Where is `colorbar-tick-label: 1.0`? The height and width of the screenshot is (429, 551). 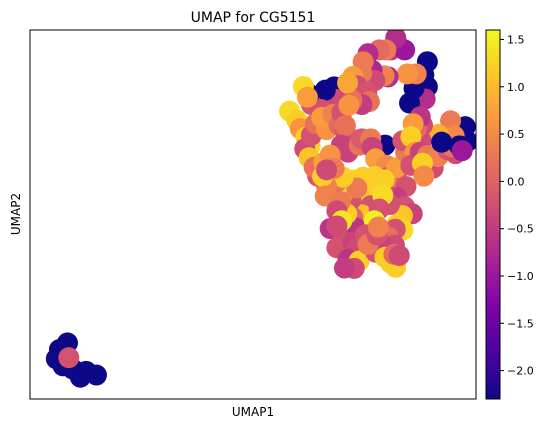
colorbar-tick-label: 1.0 is located at coordinates (516, 87).